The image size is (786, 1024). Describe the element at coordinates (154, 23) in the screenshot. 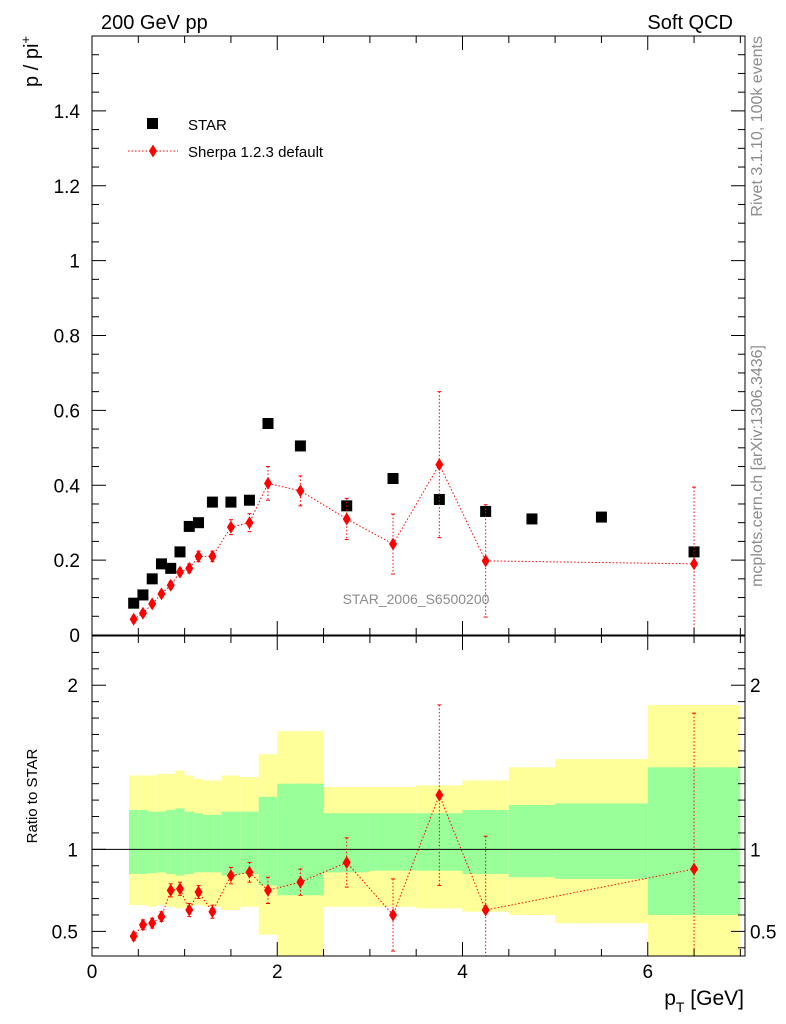

I see `header-left-label: 200 GeV pp` at that location.